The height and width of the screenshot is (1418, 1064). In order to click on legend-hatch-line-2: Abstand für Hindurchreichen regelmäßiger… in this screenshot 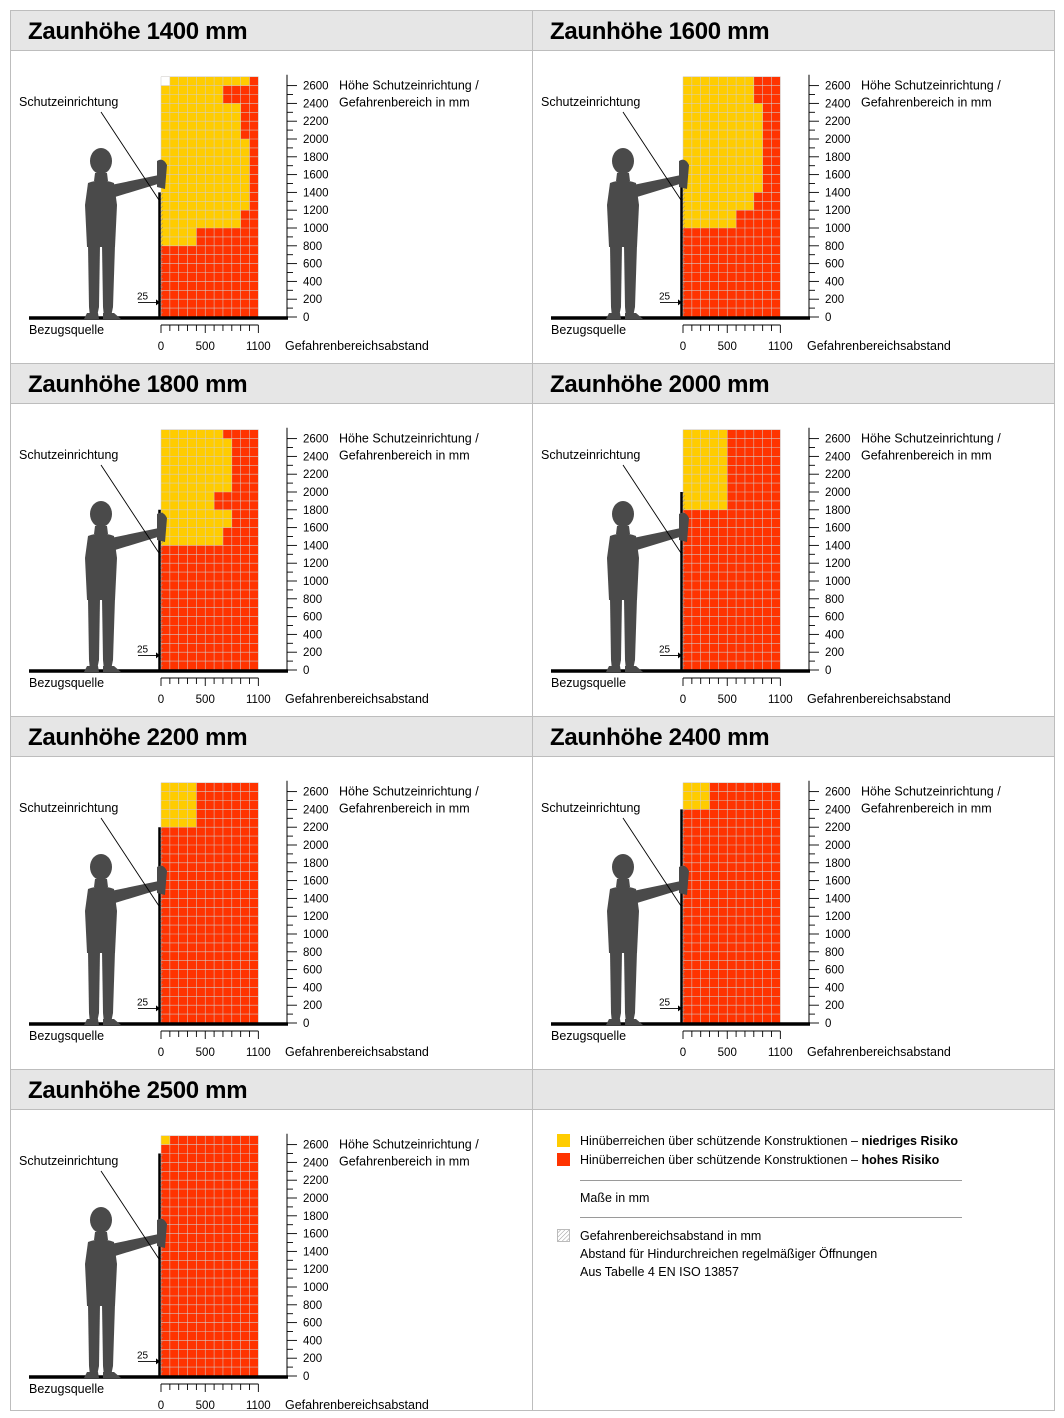, I will do `click(729, 1254)`.